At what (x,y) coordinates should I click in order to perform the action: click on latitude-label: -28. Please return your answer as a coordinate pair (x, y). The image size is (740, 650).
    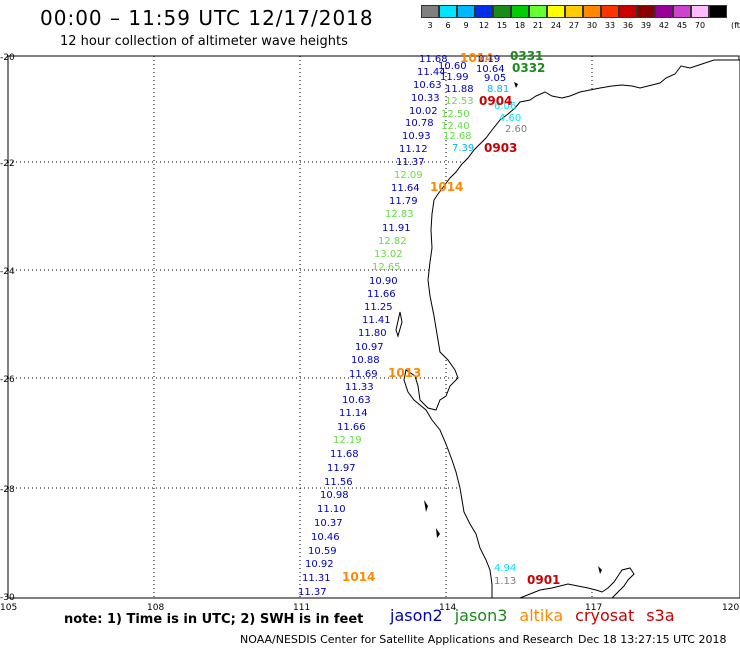
    Looking at the image, I should click on (7, 490).